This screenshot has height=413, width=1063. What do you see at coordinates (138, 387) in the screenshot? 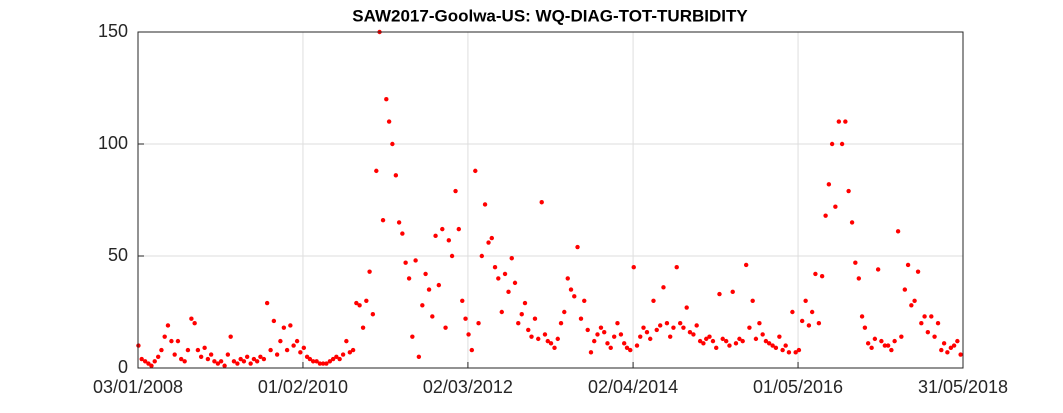
I see `x-tick-label: 03/01/2008` at bounding box center [138, 387].